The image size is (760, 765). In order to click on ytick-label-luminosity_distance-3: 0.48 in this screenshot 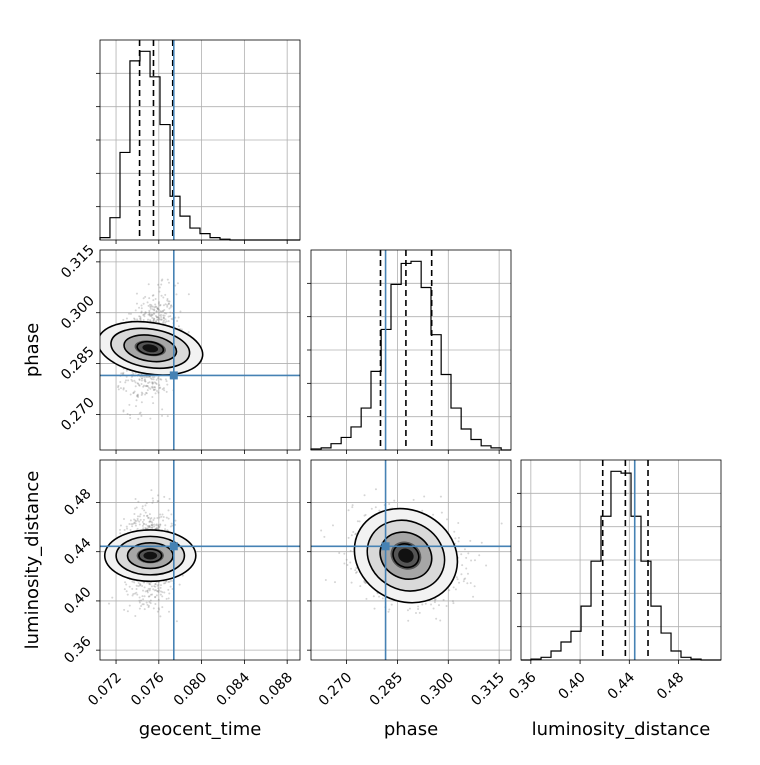, I will do `click(77, 502)`.